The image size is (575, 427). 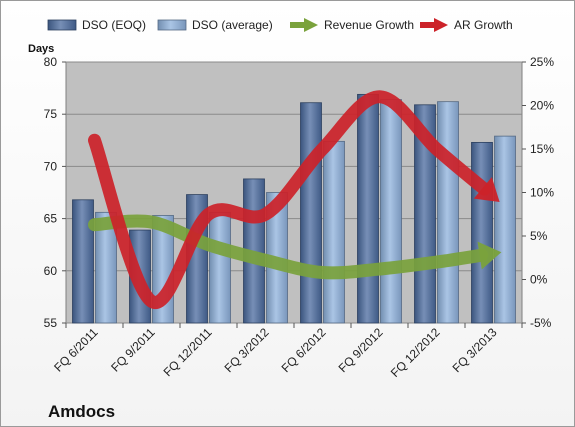 What do you see at coordinates (188, 352) in the screenshot?
I see `x-tick-label: FQ 12/2011` at bounding box center [188, 352].